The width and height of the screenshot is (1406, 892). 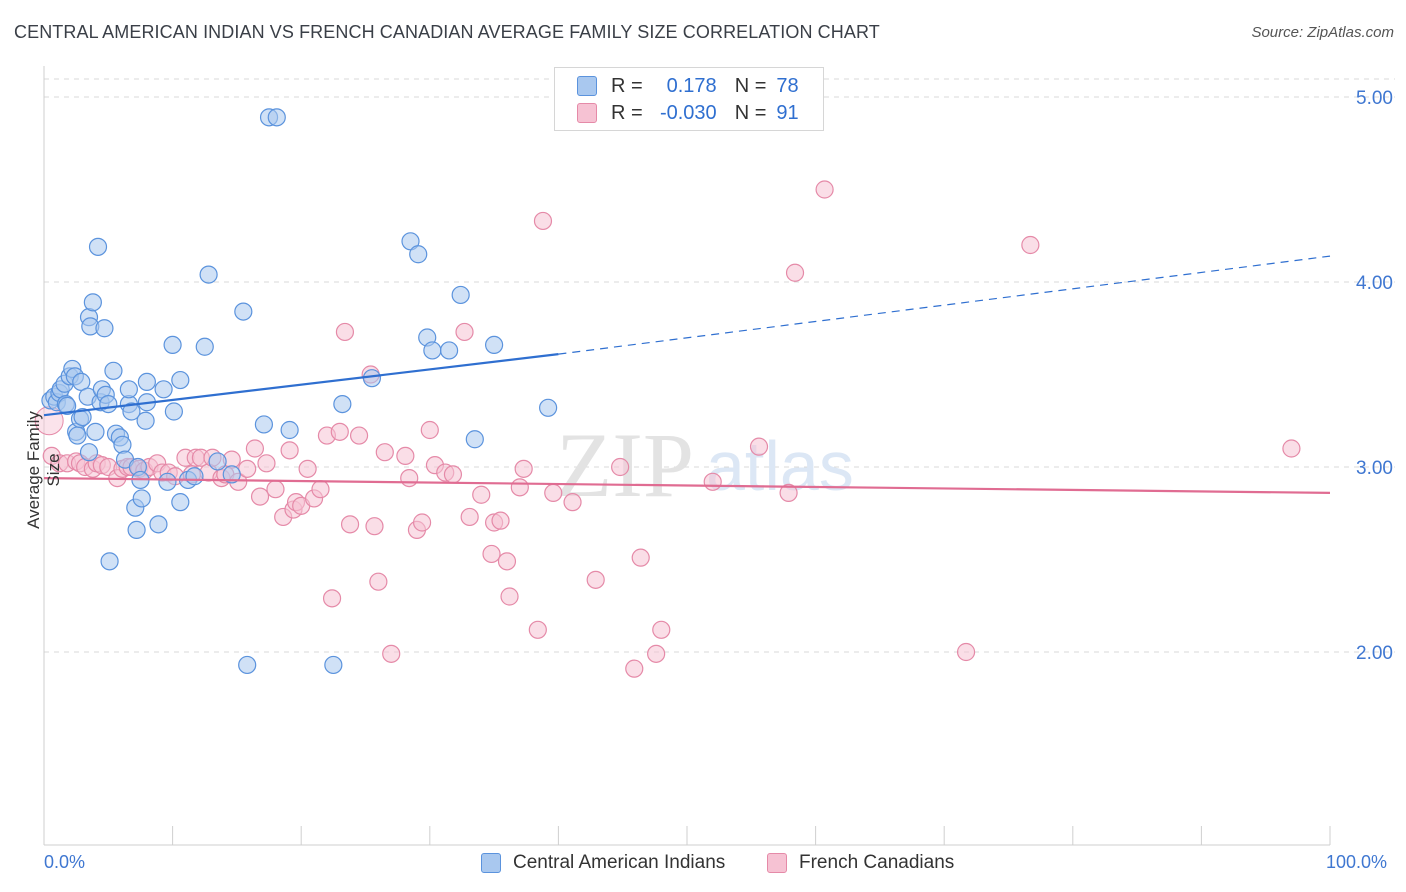 I want to click on legend-swatch-blue, so click(x=491, y=863).